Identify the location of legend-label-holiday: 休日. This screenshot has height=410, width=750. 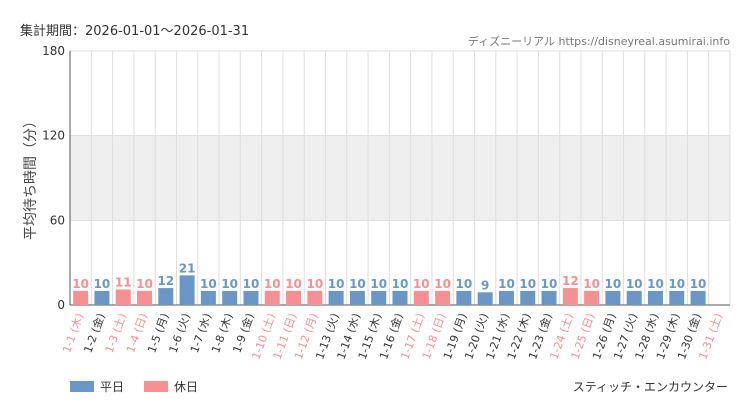
(186, 387).